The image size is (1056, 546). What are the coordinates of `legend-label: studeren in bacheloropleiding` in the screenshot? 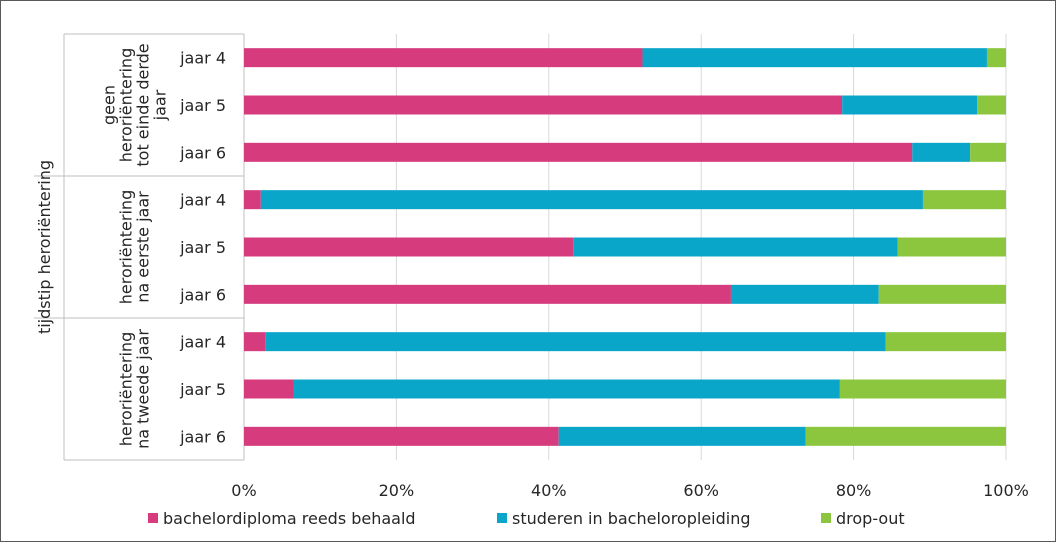 It's located at (631, 518).